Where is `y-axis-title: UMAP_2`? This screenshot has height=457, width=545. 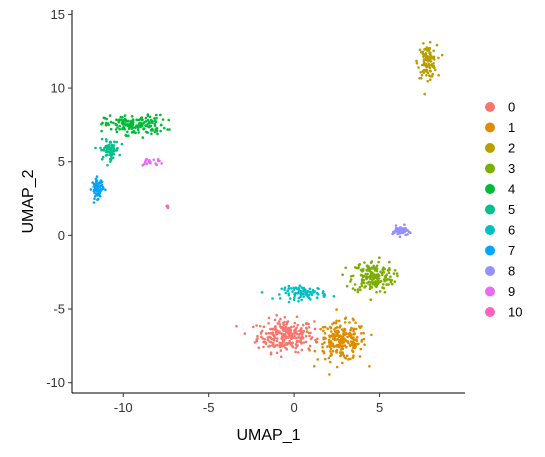 y-axis-title: UMAP_2 is located at coordinates (28, 201).